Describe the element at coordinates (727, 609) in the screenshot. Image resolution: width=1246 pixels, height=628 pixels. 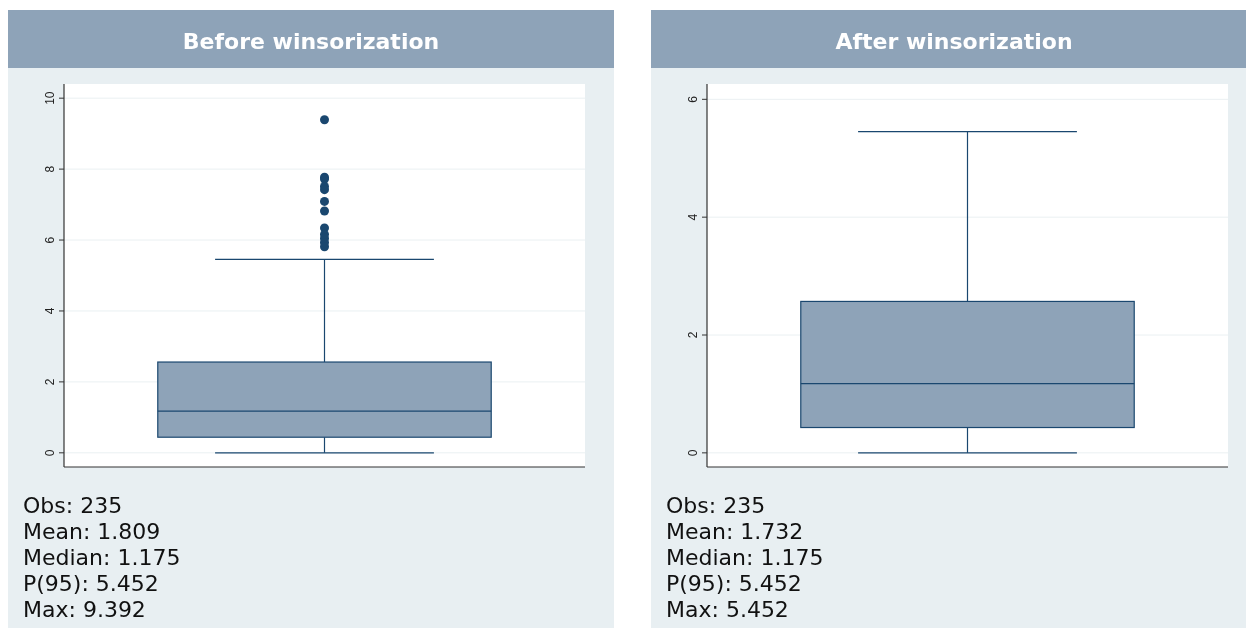
I see `text: Max: 5.452` at that location.